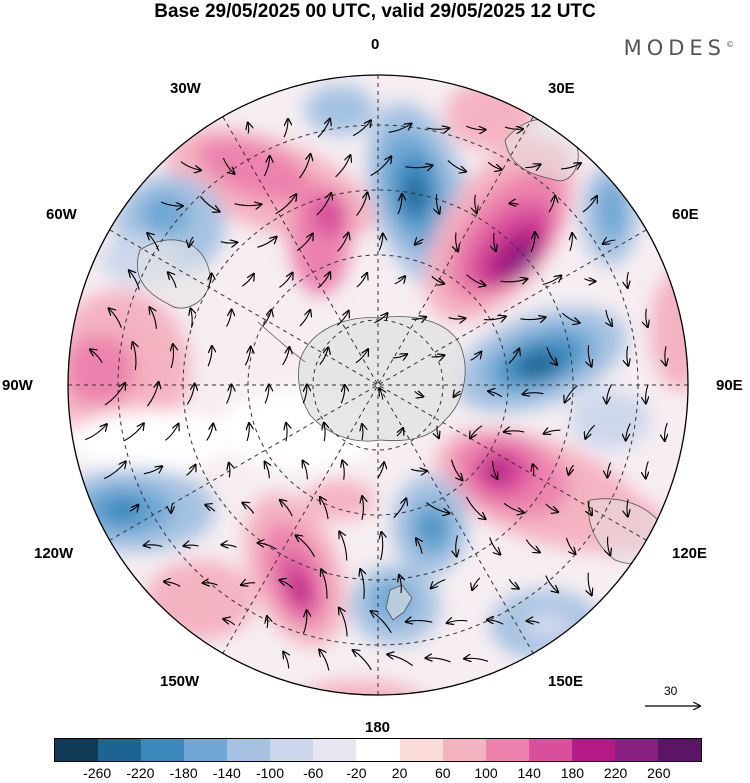  I want to click on lon-label-120w: 120W, so click(54, 553).